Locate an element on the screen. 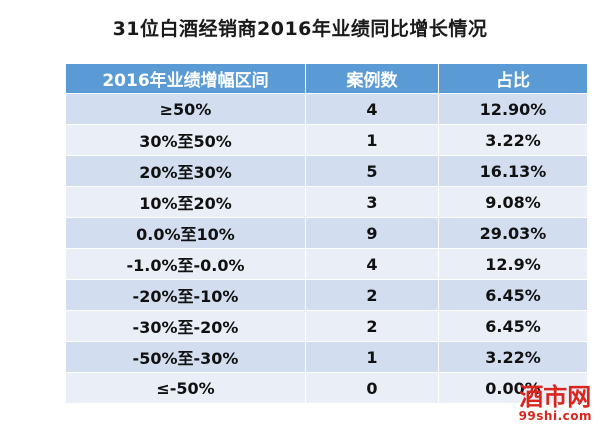 The width and height of the screenshot is (600, 428). cell-count: 5 is located at coordinates (372, 171).